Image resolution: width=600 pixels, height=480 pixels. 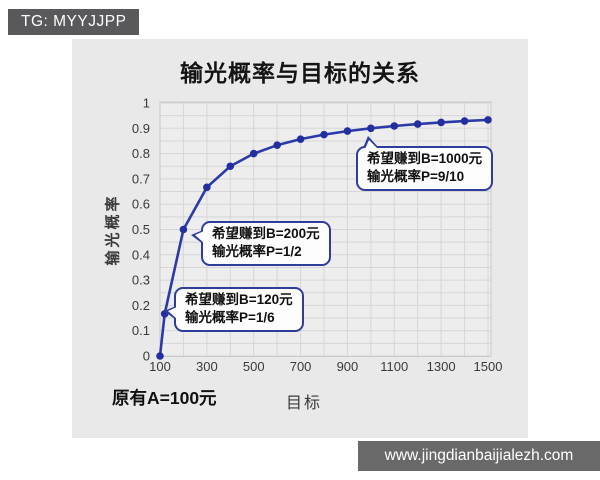 I want to click on annotation-line: 输光概率P=1/6, so click(x=230, y=317).